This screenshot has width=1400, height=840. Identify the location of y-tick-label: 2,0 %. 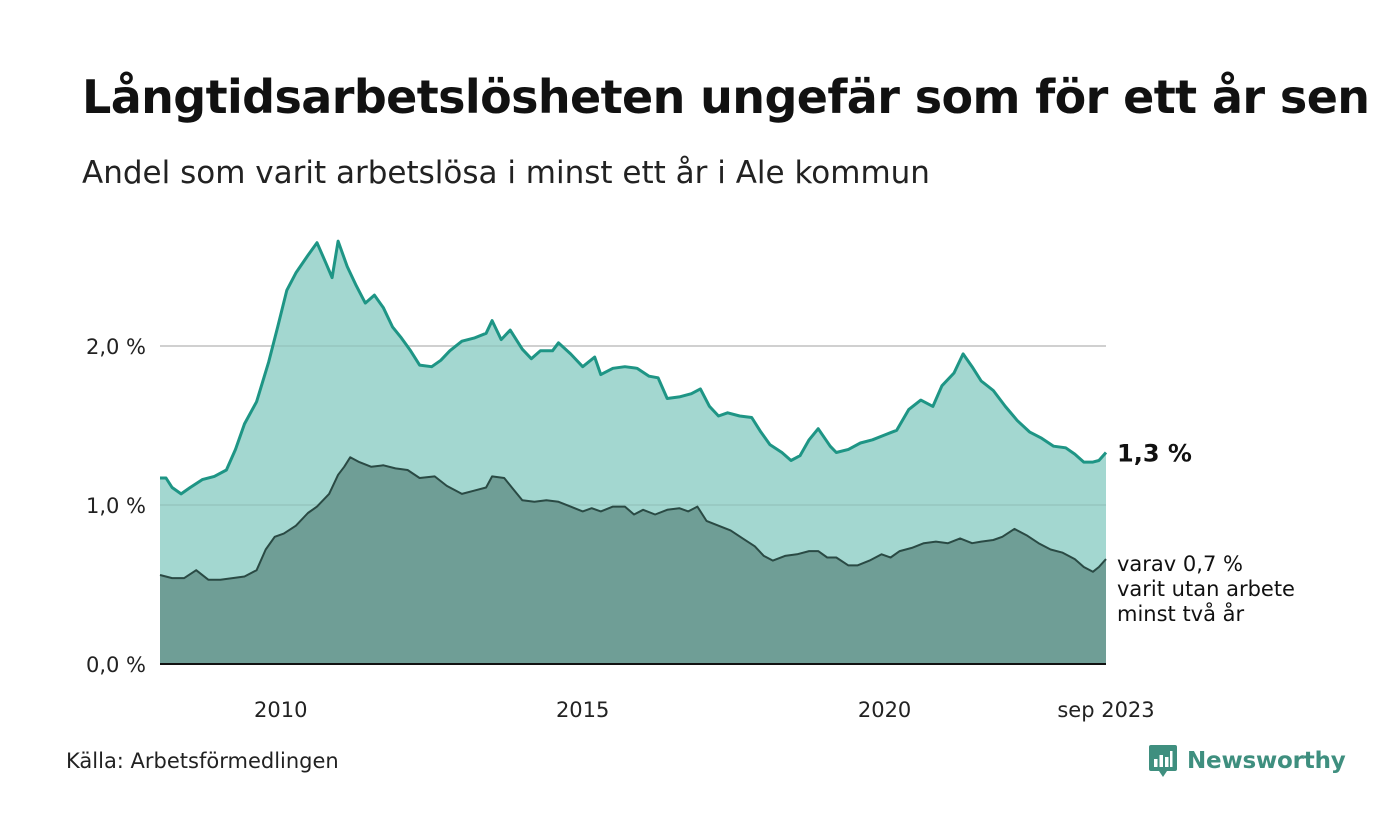
(116, 347).